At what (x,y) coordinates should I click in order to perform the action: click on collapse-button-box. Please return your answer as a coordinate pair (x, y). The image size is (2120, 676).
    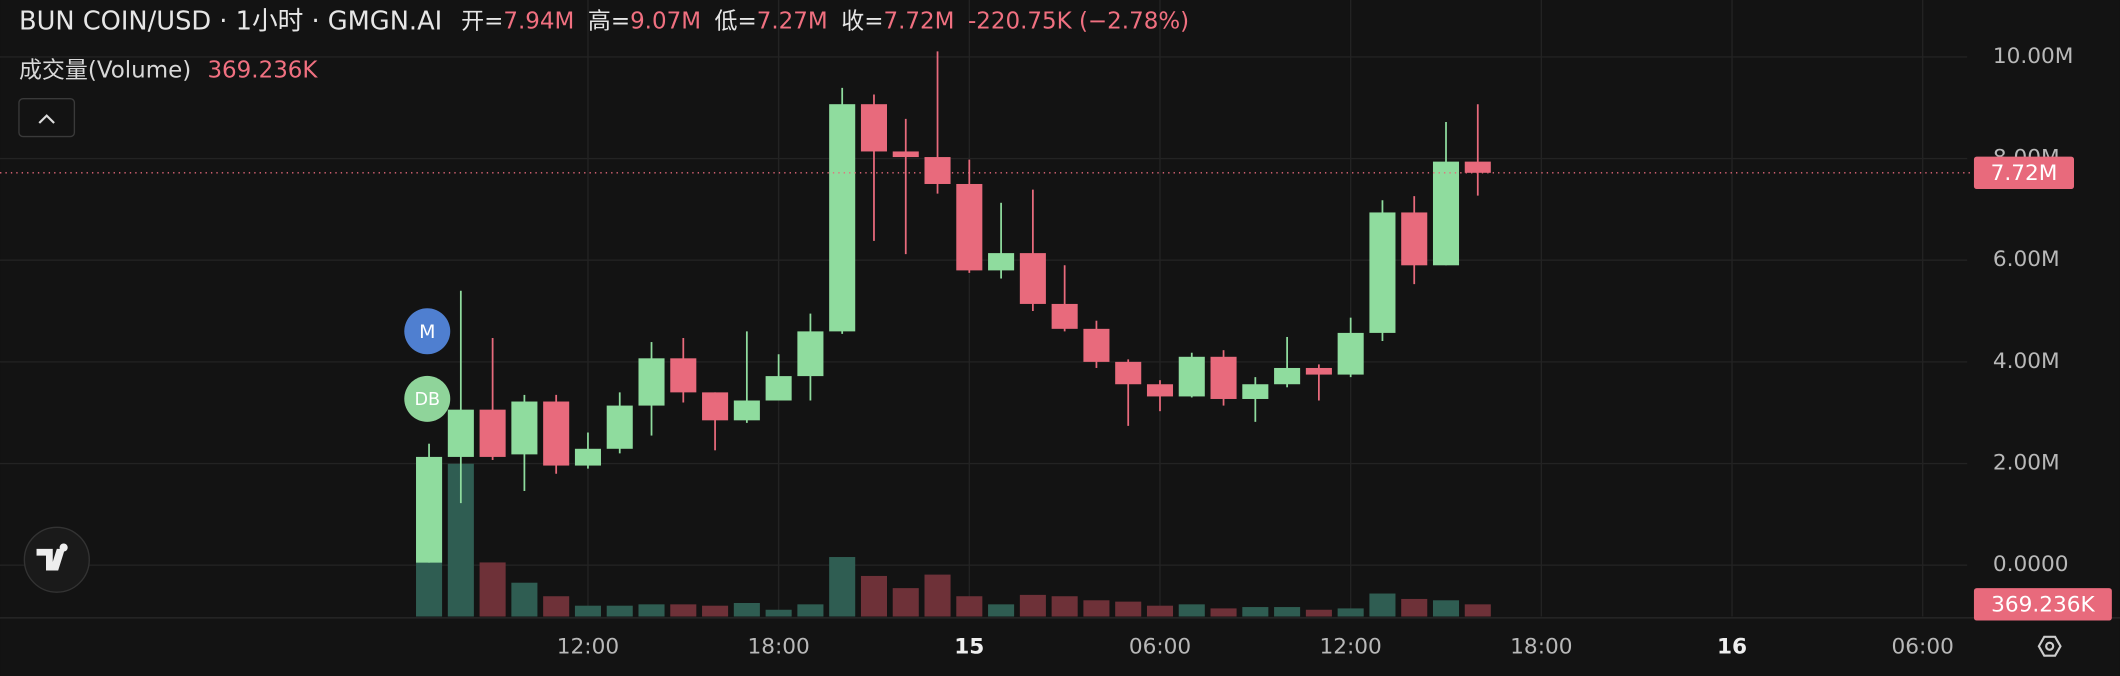
    Looking at the image, I should click on (47, 118).